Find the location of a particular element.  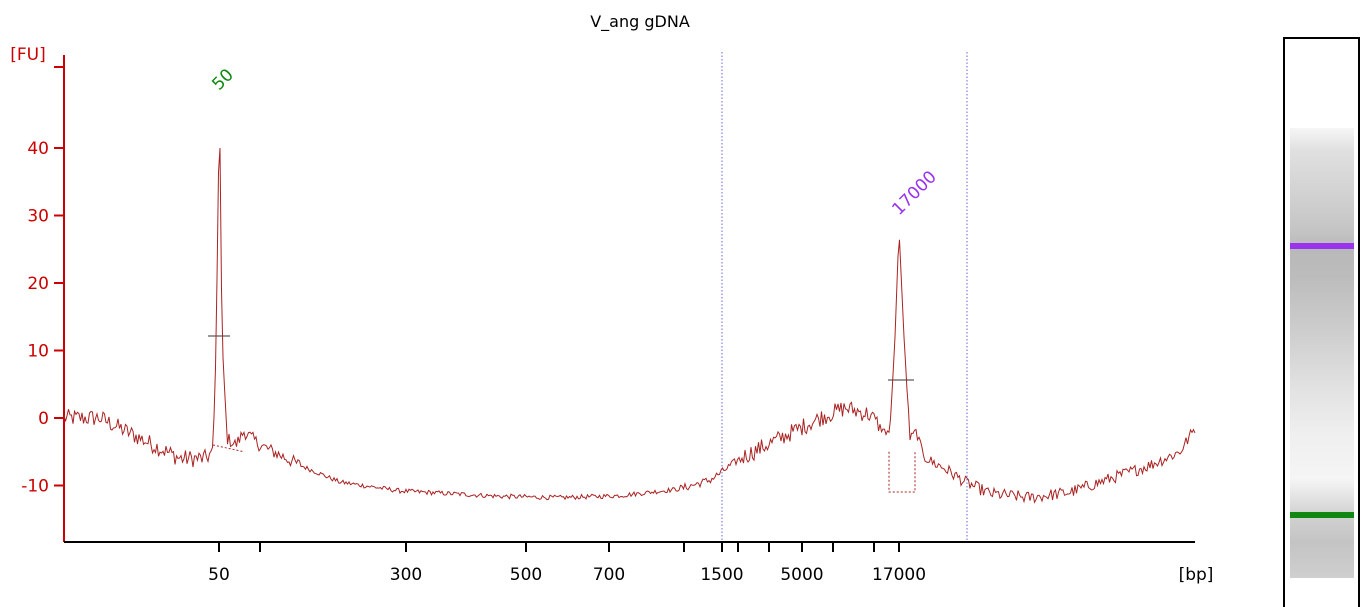

gel-lane is located at coordinates (1321, 322).